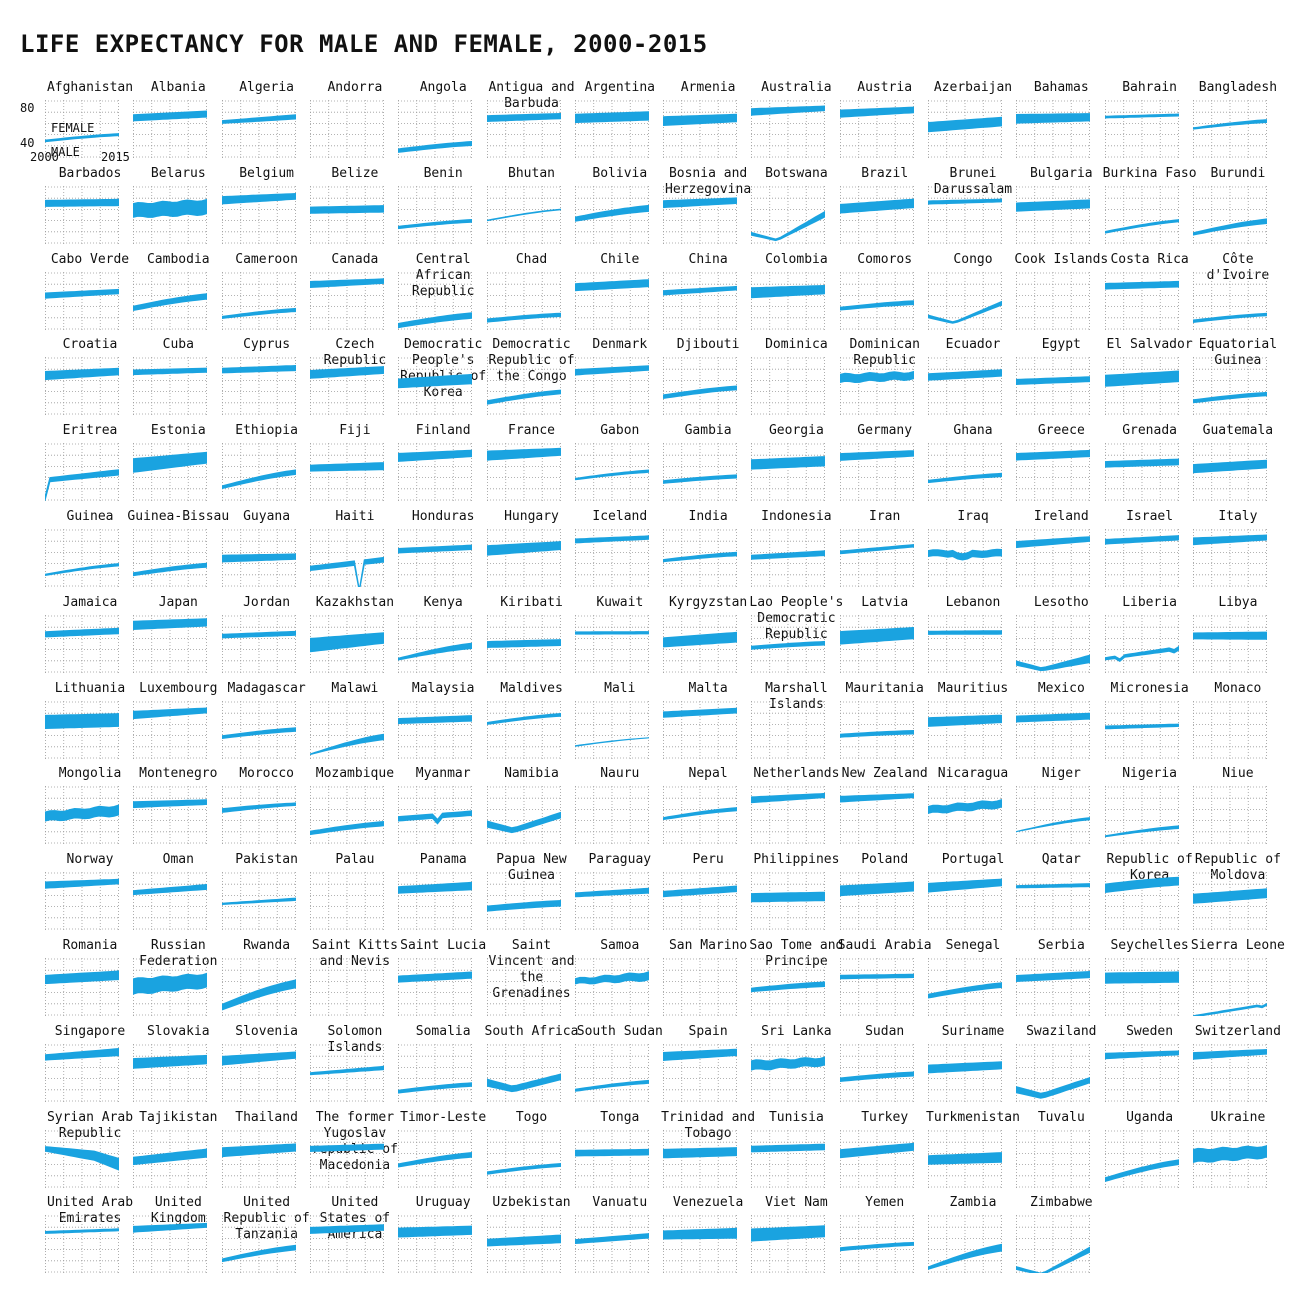 This screenshot has height=1311, width=1296. Describe the element at coordinates (531, 774) in the screenshot. I see `country-name: Namibia` at that location.